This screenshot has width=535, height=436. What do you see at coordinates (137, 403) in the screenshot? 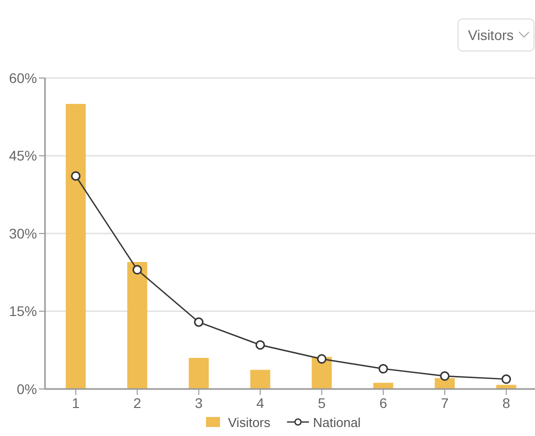
I see `x-tick-label: 2` at bounding box center [137, 403].